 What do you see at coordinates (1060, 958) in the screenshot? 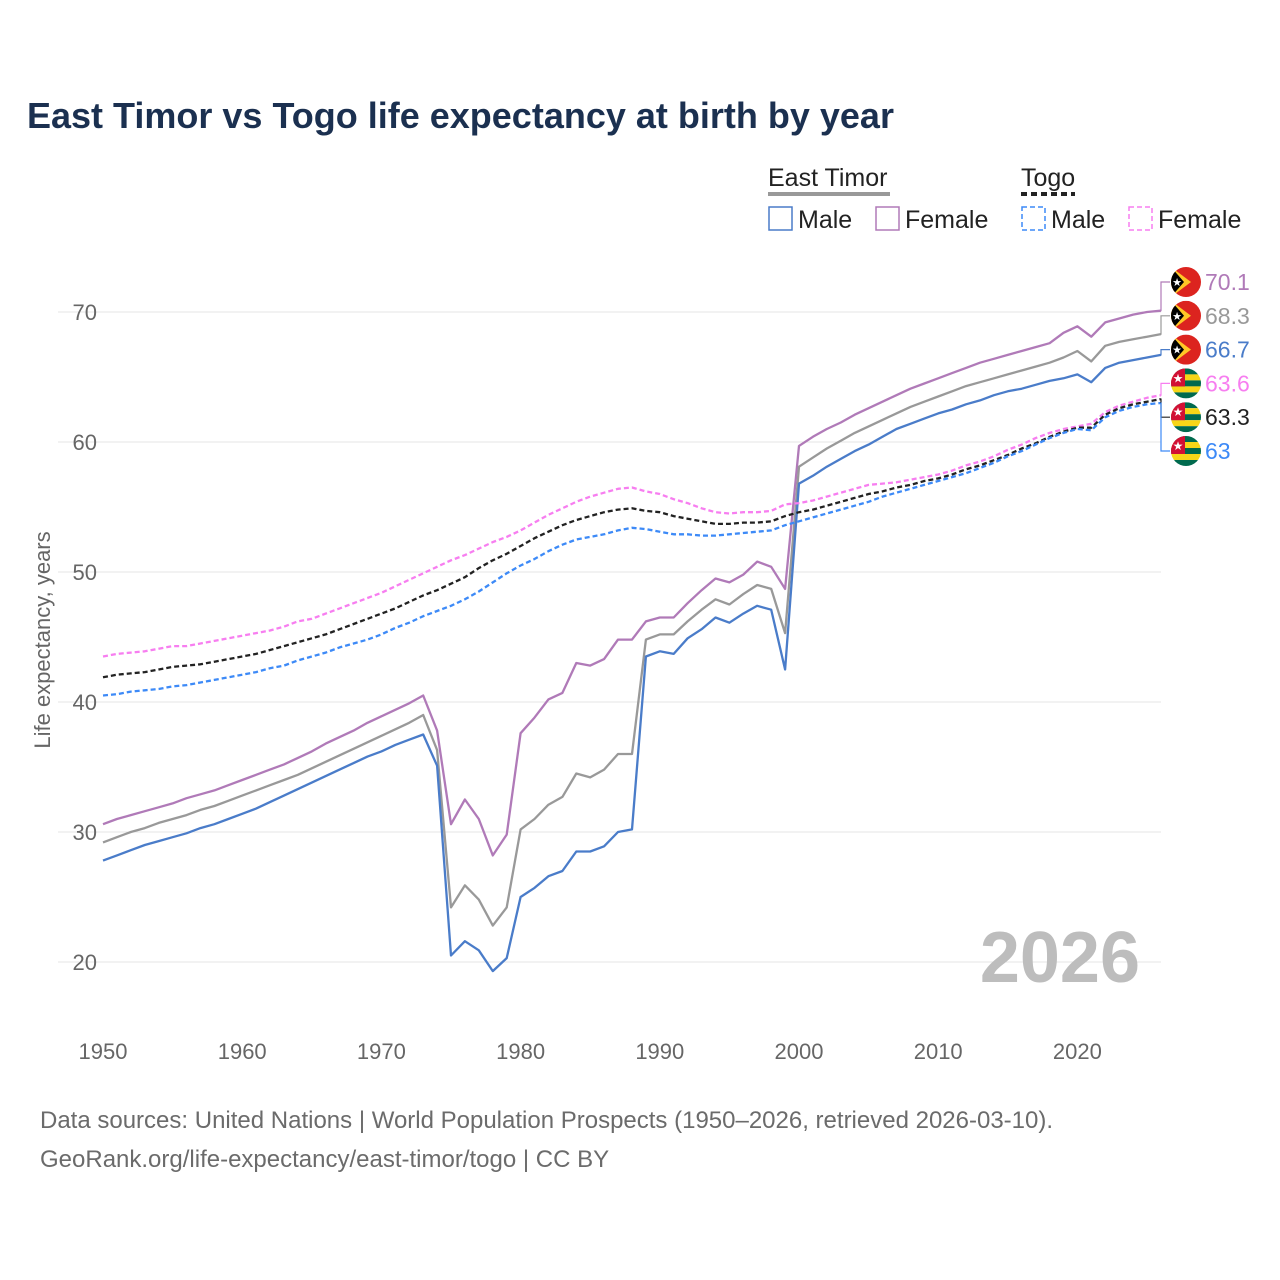
I see `year-watermark: 2026` at bounding box center [1060, 958].